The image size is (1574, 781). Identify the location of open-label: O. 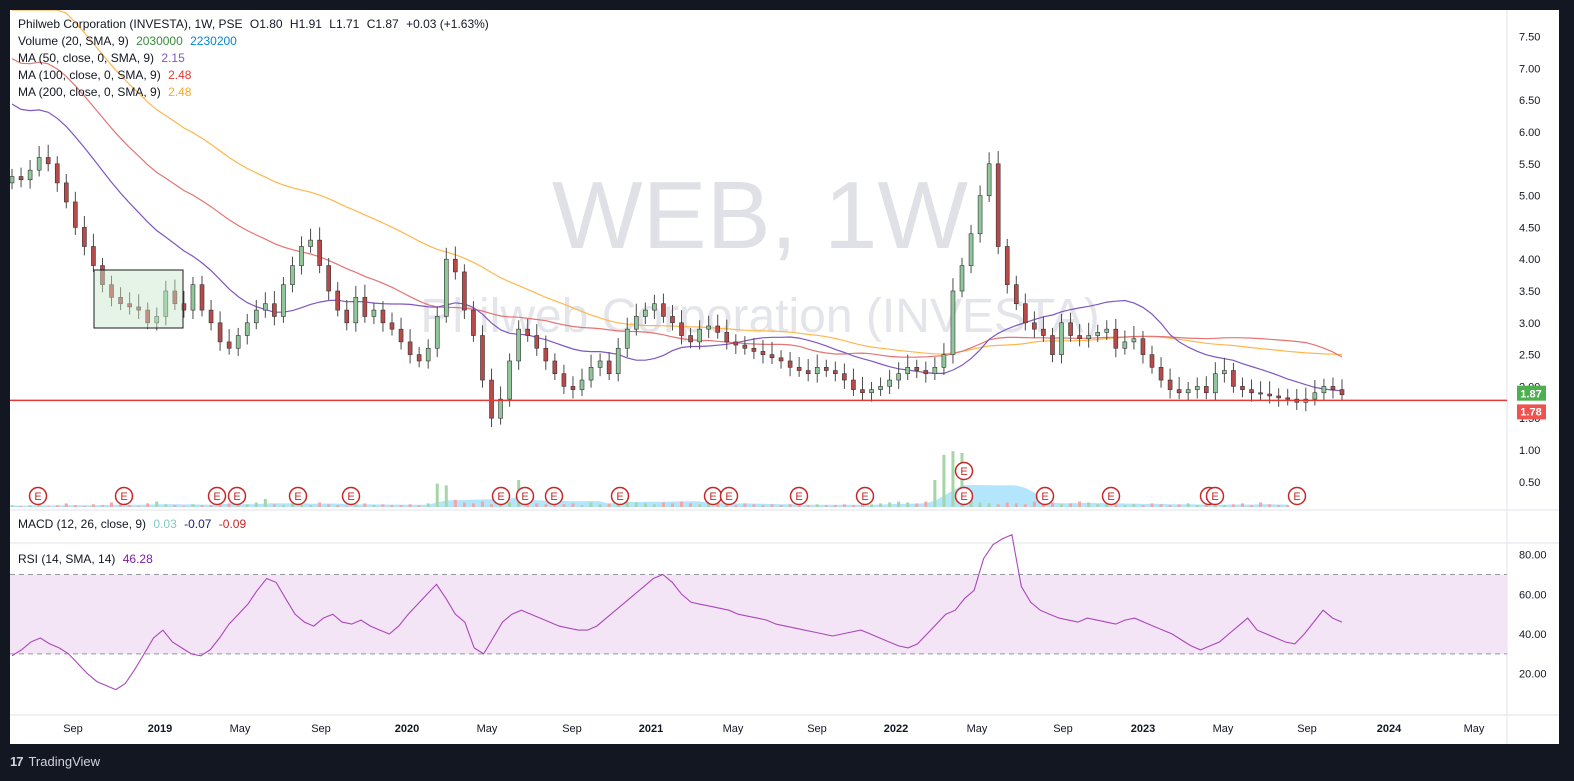
(254, 24).